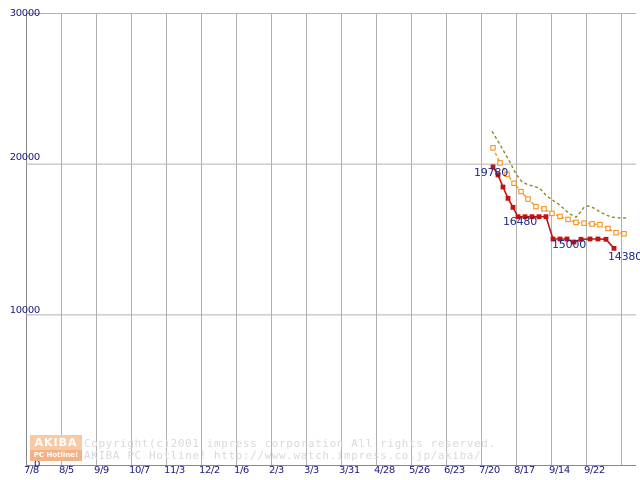 This screenshot has width=640, height=480. I want to click on x-tick-label: 9/9, so click(101, 470).